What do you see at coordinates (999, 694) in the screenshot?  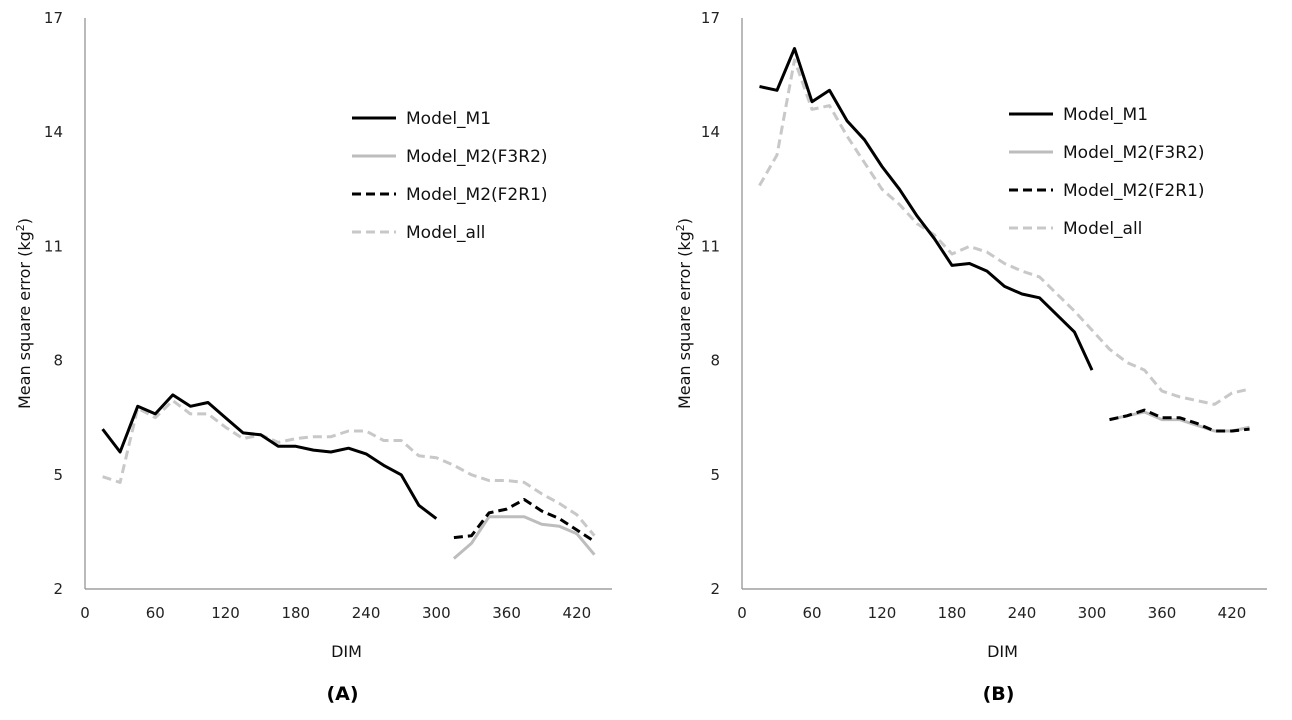 I see `panel-label: (B)` at bounding box center [999, 694].